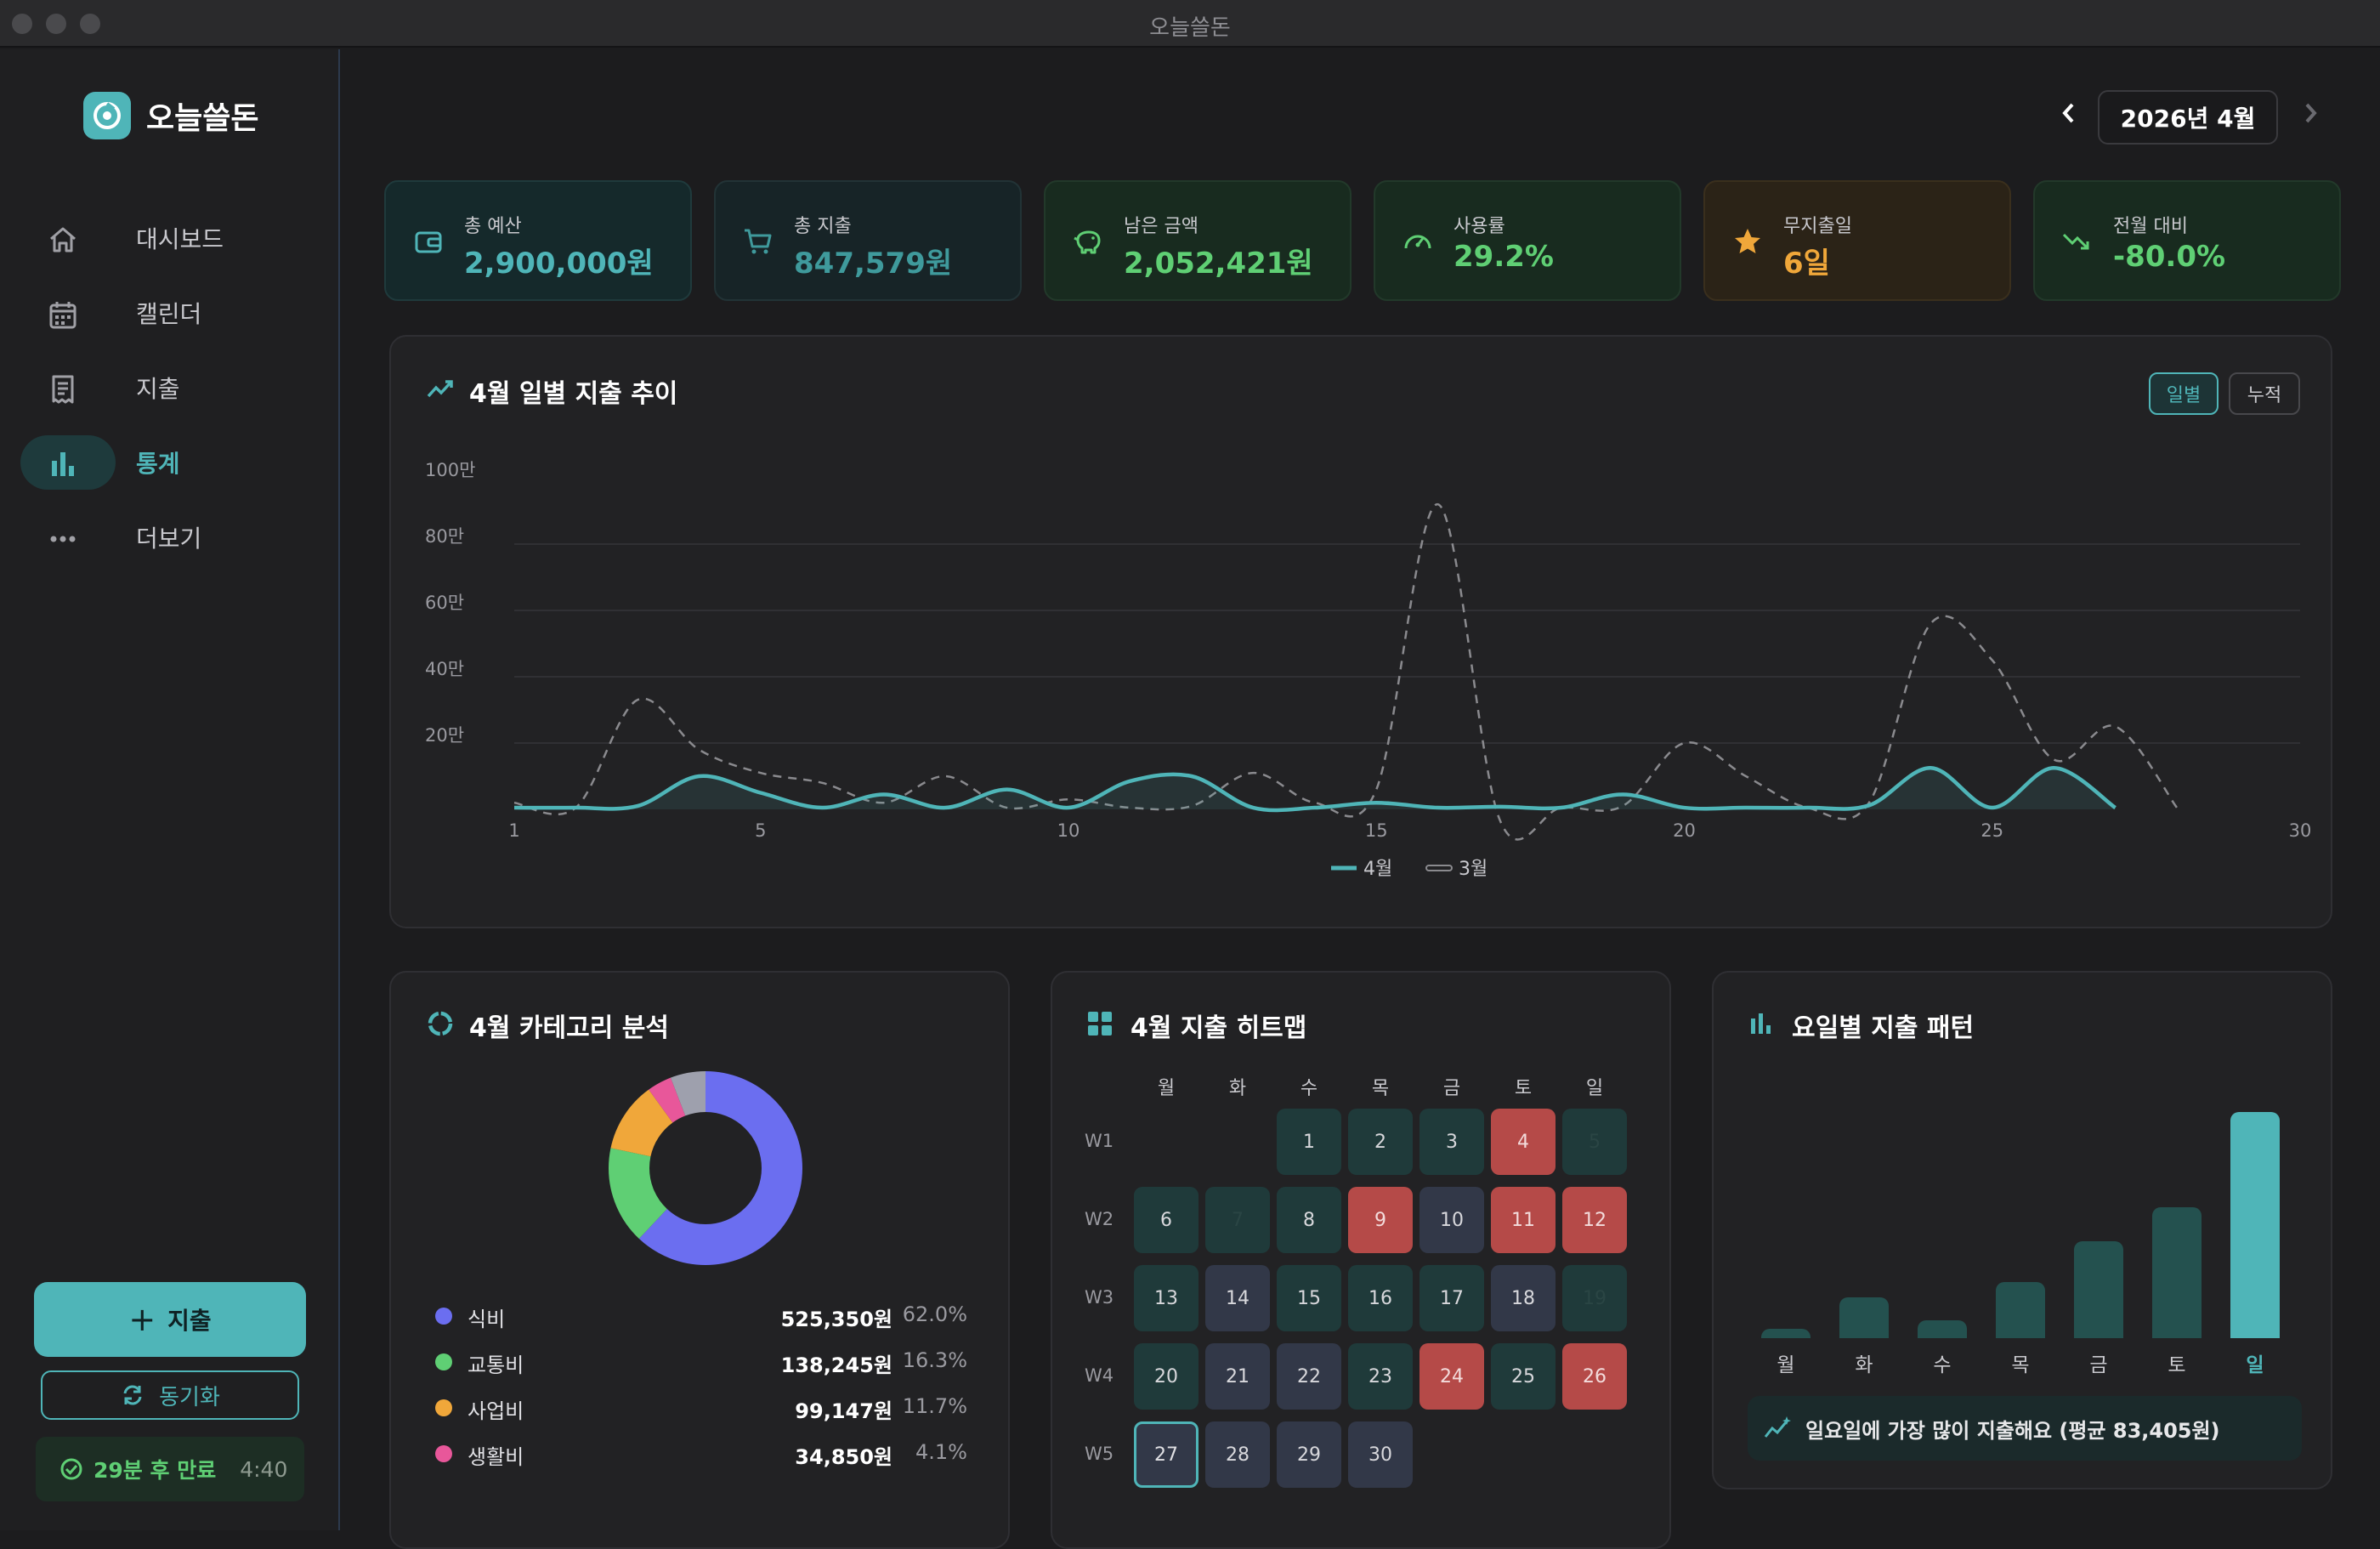 This screenshot has width=2380, height=1549. Describe the element at coordinates (1166, 1454) in the screenshot. I see `heatmap-day-cell: 27` at that location.